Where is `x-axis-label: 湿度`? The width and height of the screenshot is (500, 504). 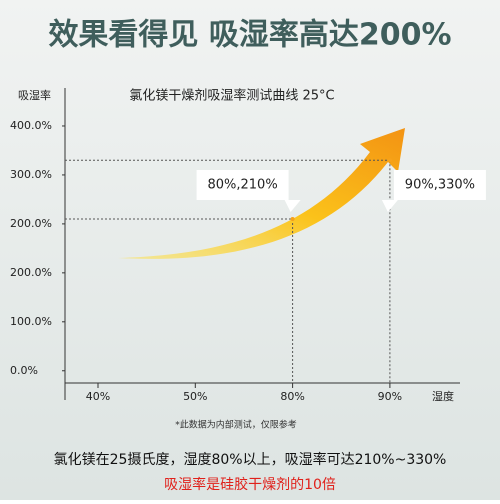
x-axis-label: 湿度 is located at coordinates (443, 396).